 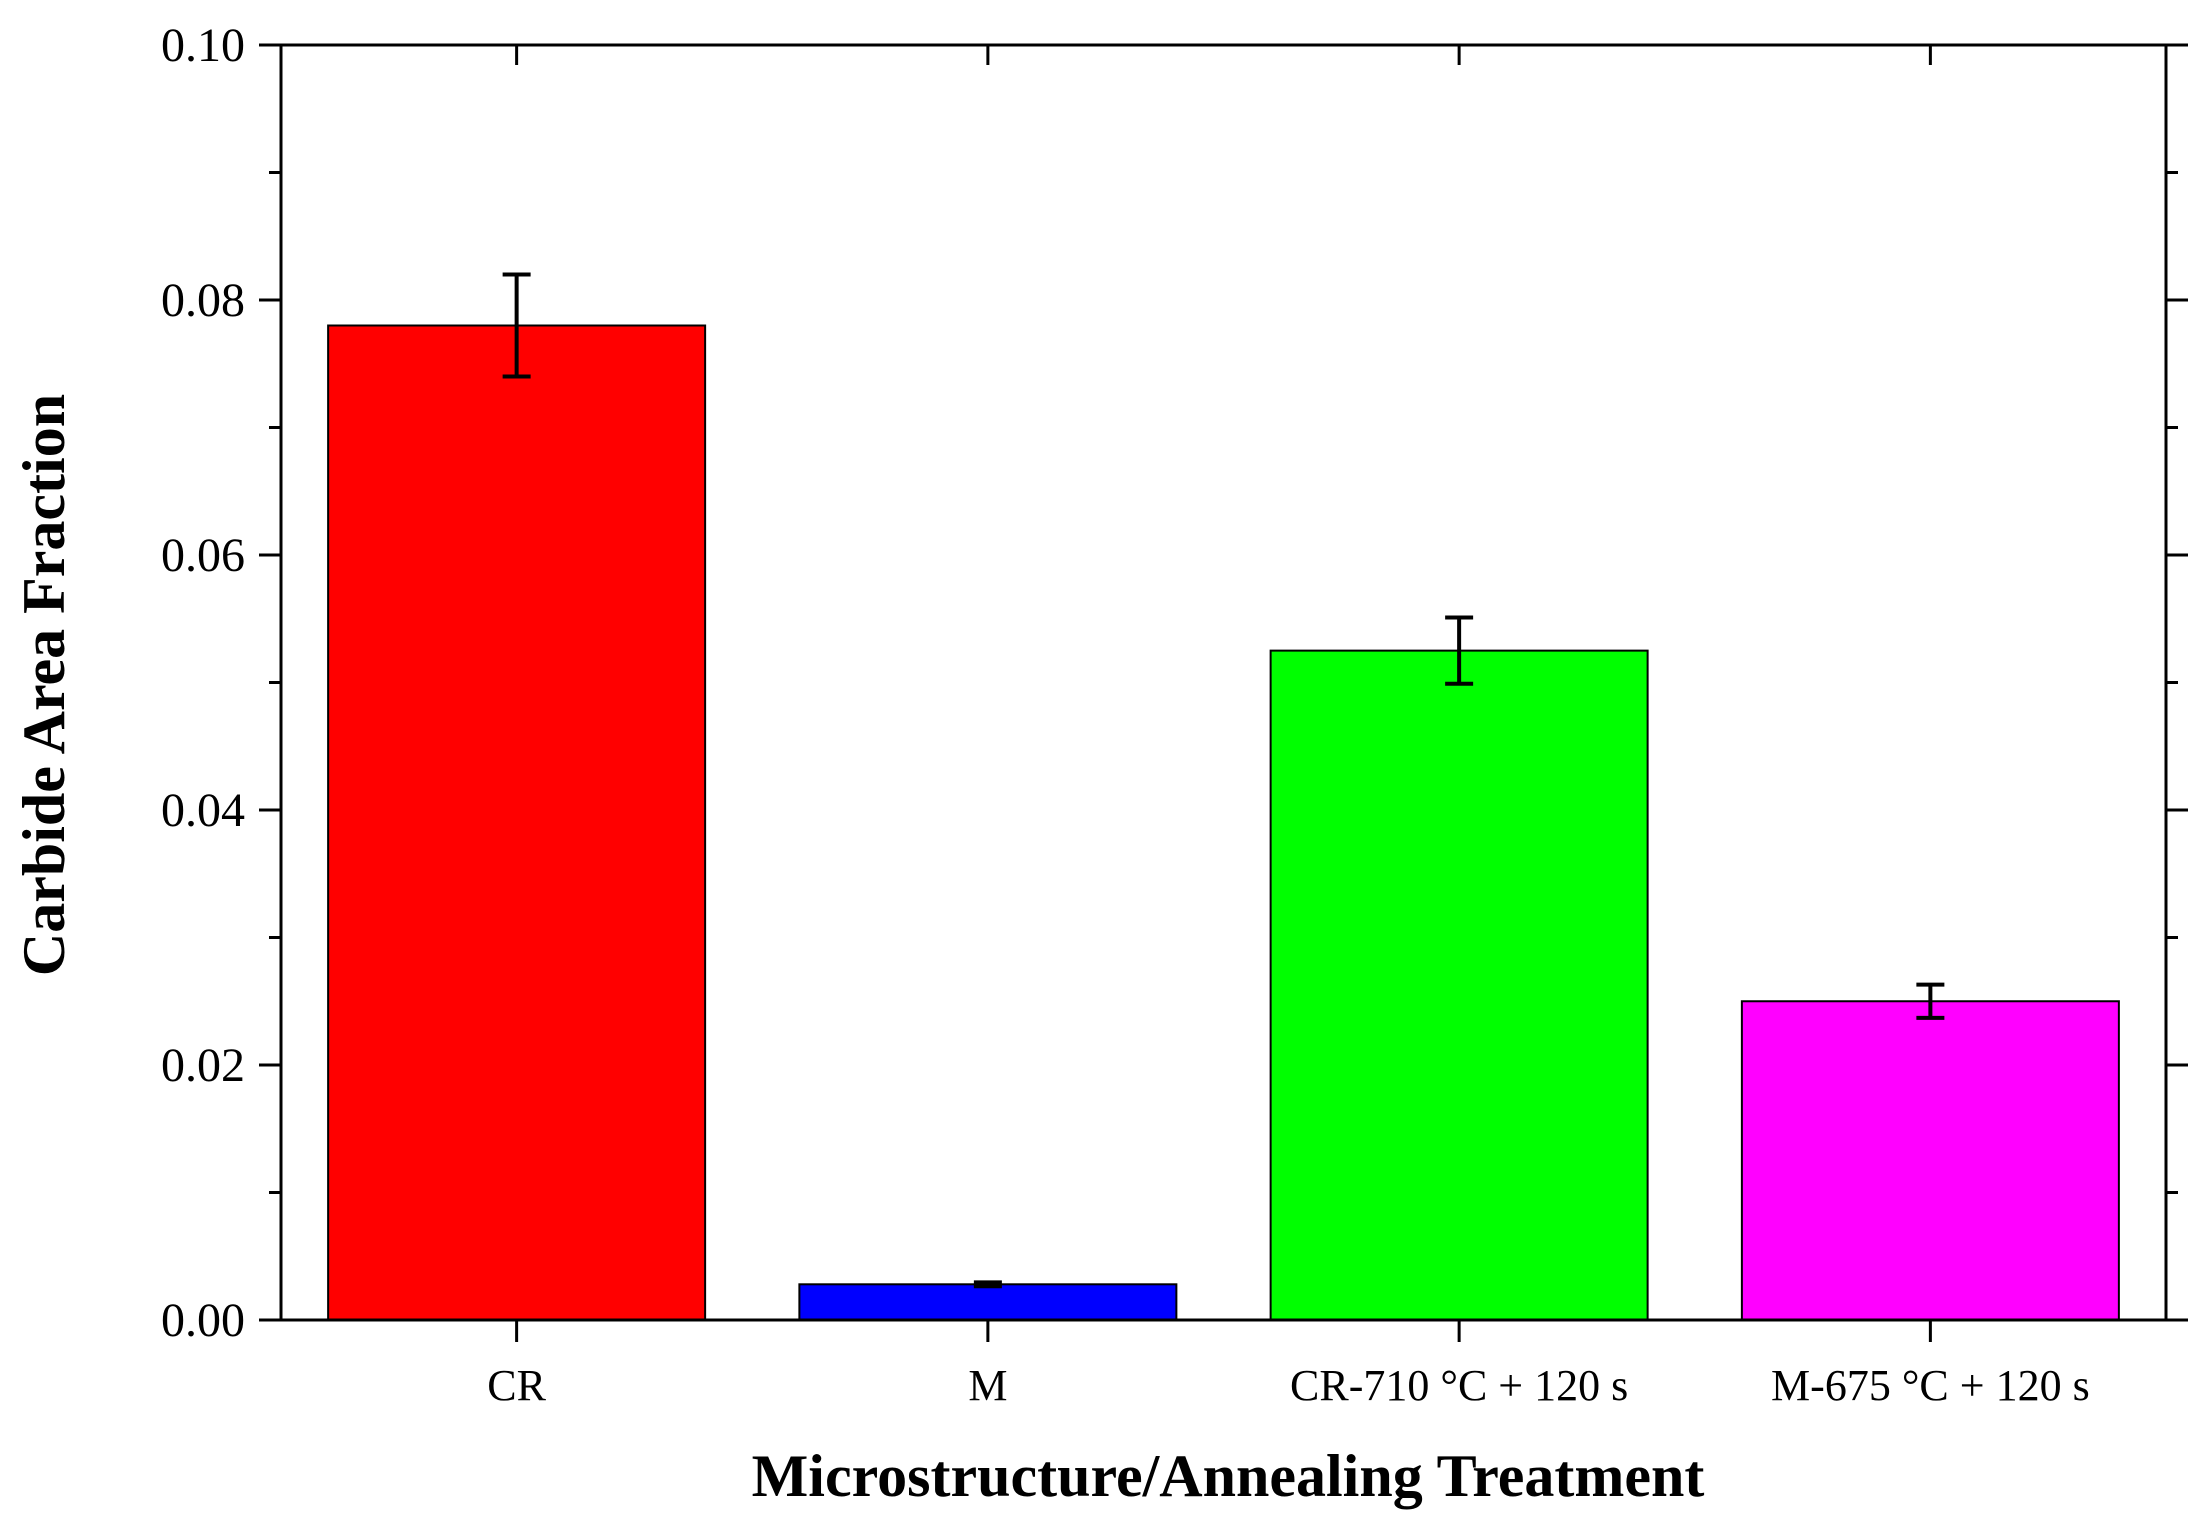 What do you see at coordinates (203, 1320) in the screenshot?
I see `y-tick-label: 0.00` at bounding box center [203, 1320].